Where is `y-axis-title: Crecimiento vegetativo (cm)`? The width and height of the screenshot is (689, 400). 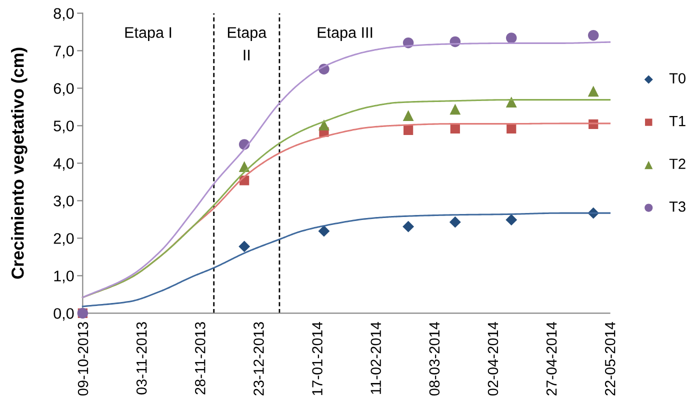 y-axis-title: Crecimiento vegetativo (cm) is located at coordinates (19, 163).